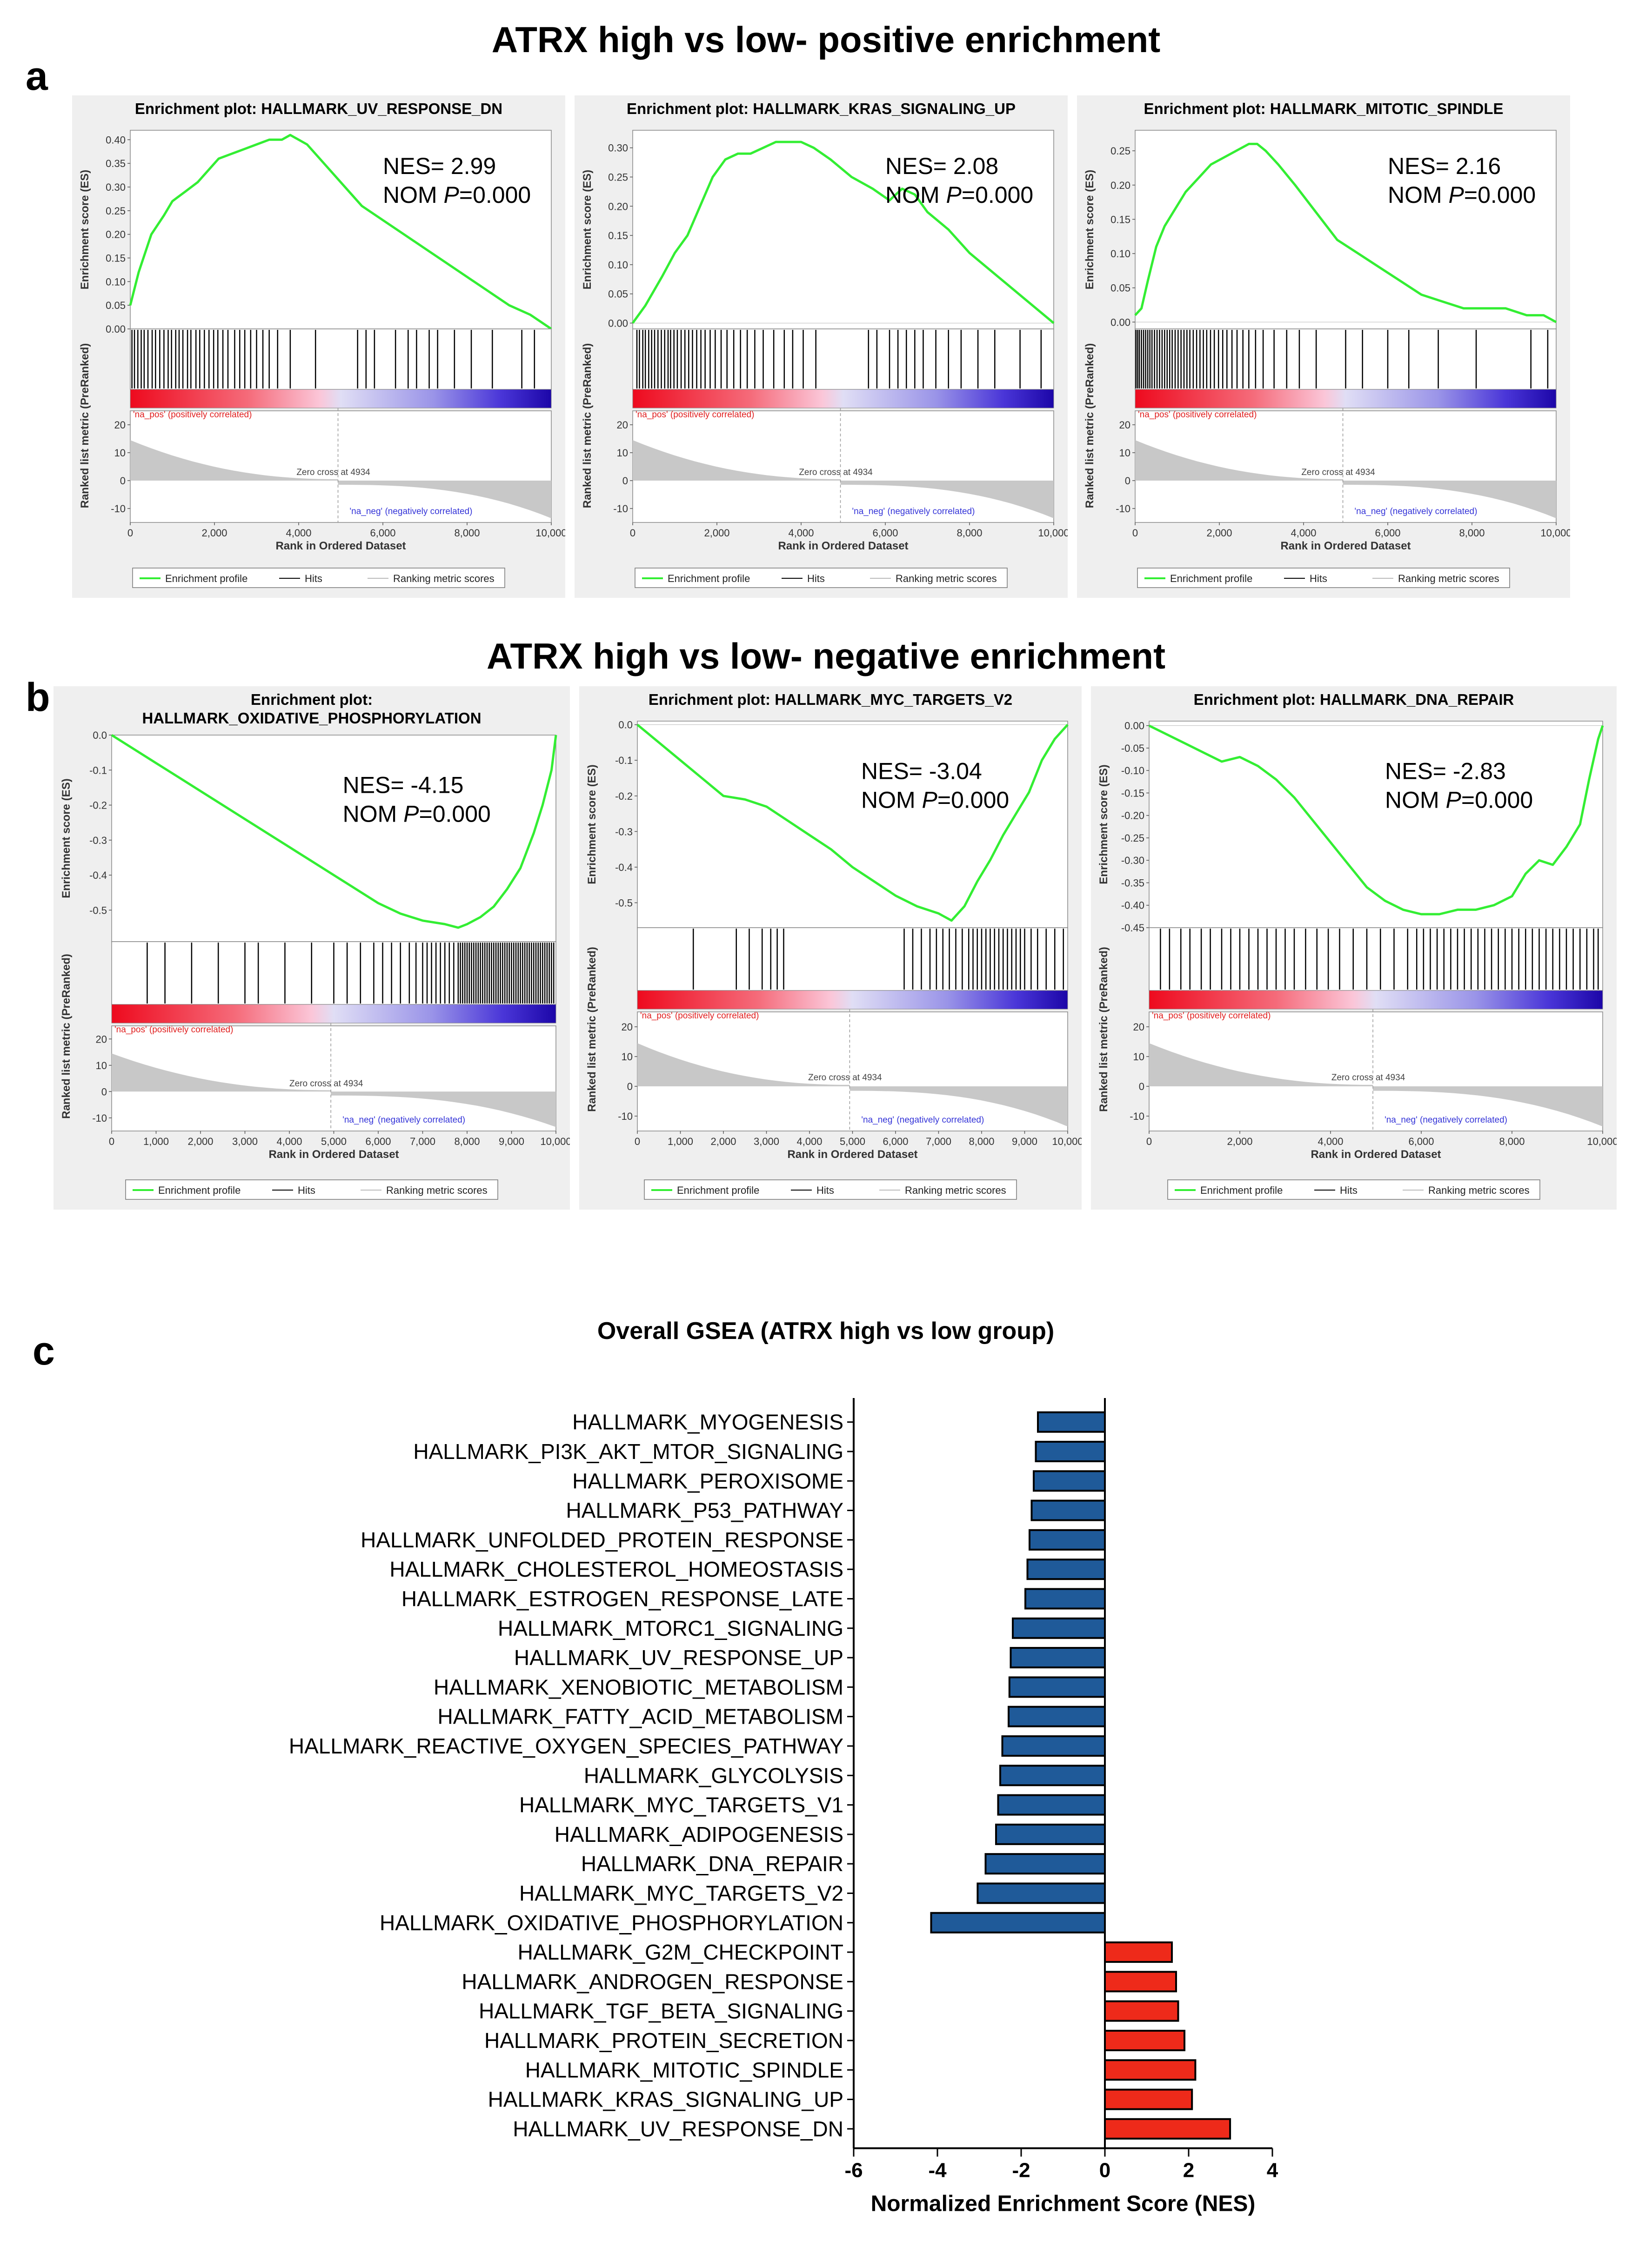 The width and height of the screenshot is (1652, 2255). What do you see at coordinates (620, 509) in the screenshot?
I see `metric-ytick-label: -10` at bounding box center [620, 509].